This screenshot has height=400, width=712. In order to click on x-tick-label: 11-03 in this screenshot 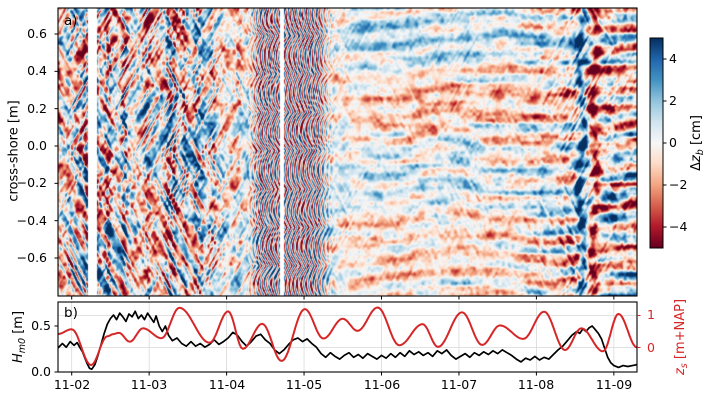, I will do `click(149, 384)`.